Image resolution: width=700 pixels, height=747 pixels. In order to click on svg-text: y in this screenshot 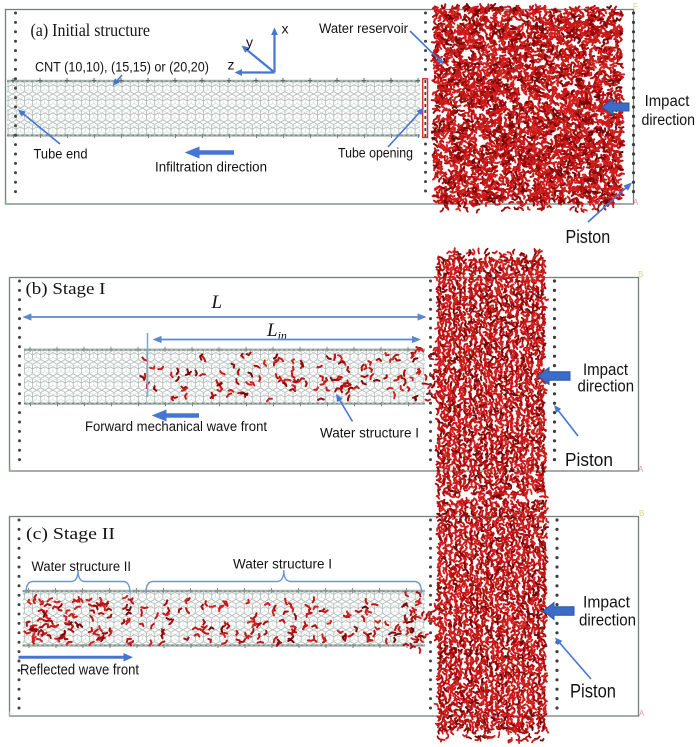, I will do `click(249, 42)`.